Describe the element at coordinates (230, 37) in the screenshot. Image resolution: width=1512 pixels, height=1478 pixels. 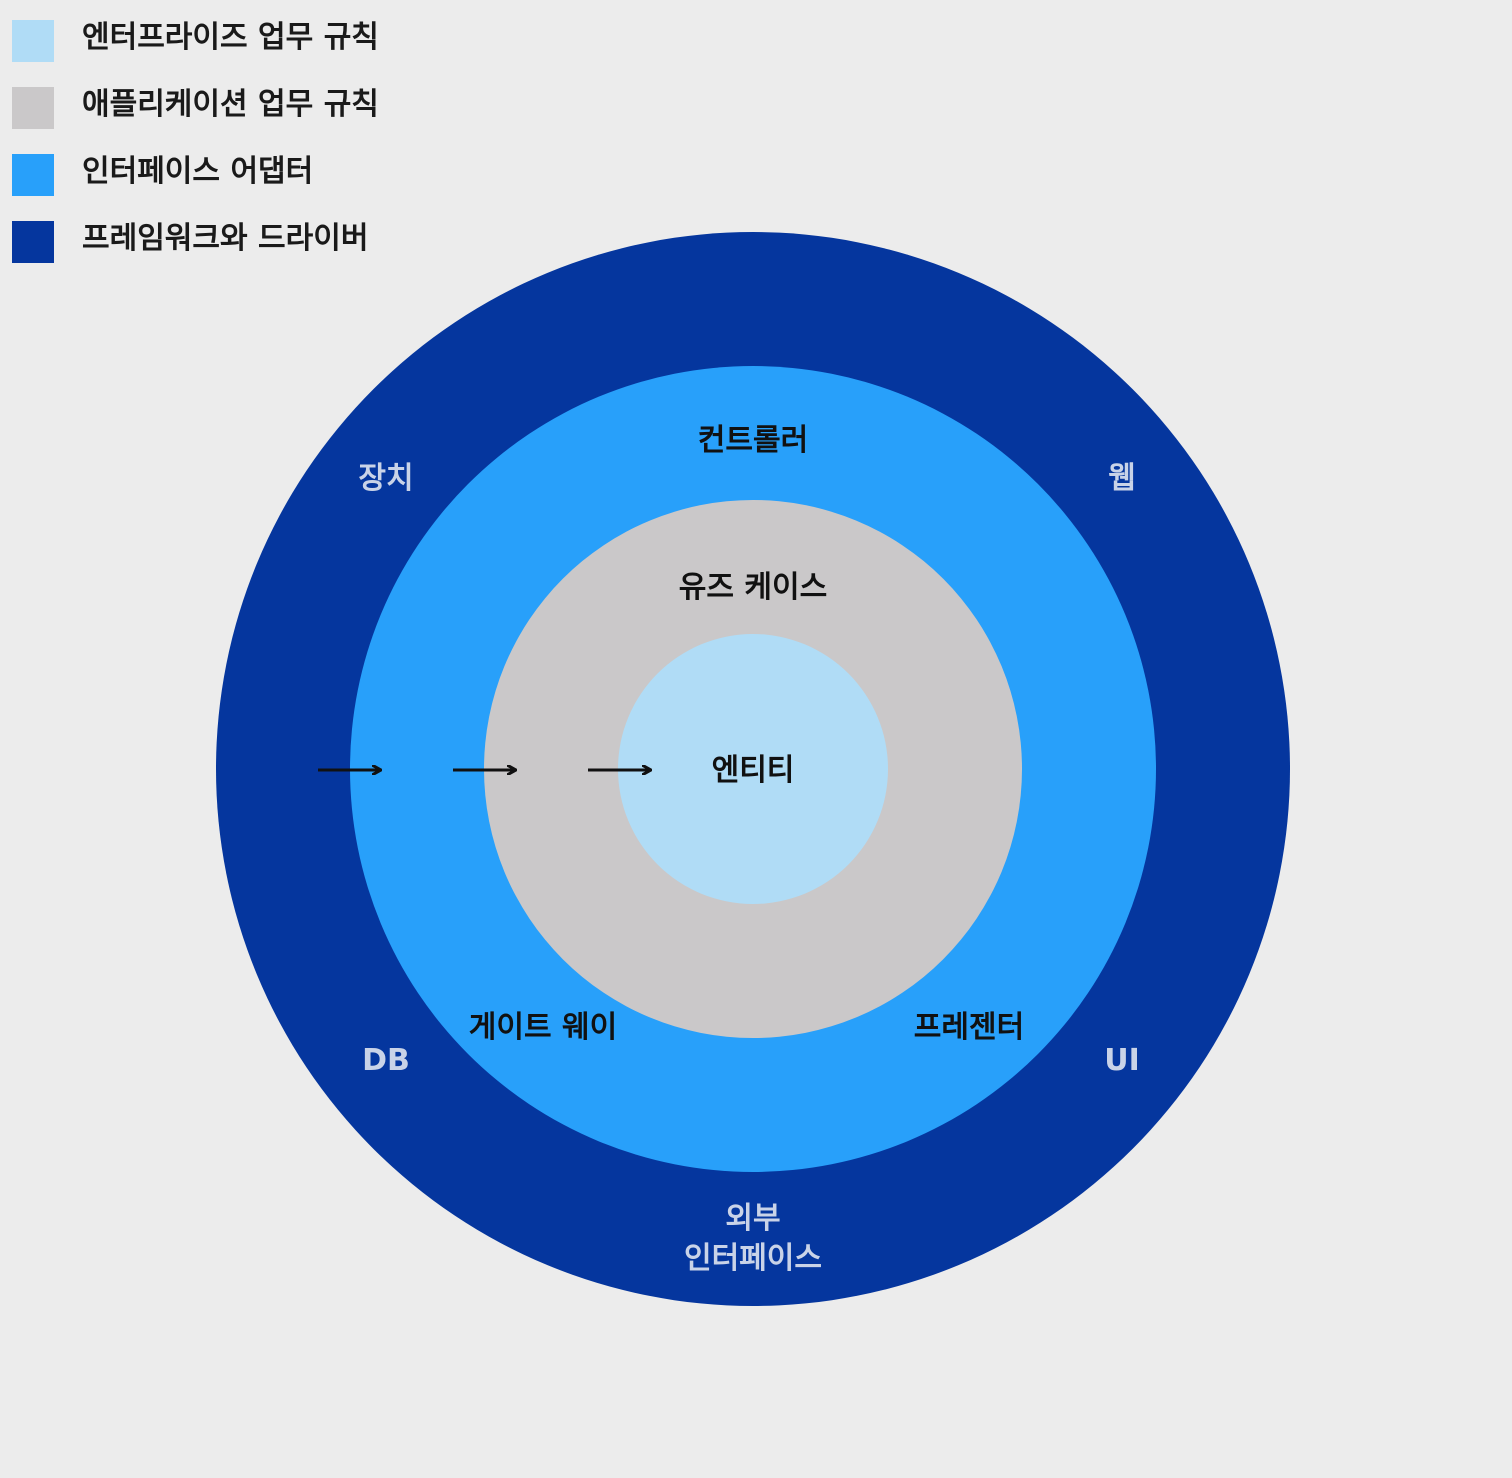
I see `legend-label: 엔터프라이즈 업무 규칙` at that location.